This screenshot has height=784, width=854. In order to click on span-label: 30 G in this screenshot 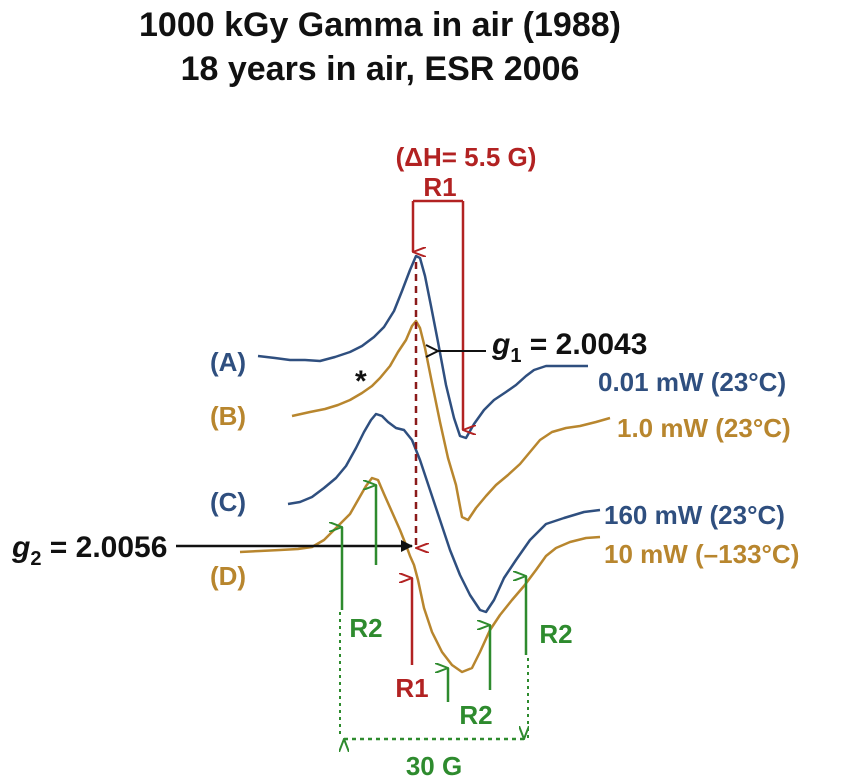, I will do `click(434, 766)`.